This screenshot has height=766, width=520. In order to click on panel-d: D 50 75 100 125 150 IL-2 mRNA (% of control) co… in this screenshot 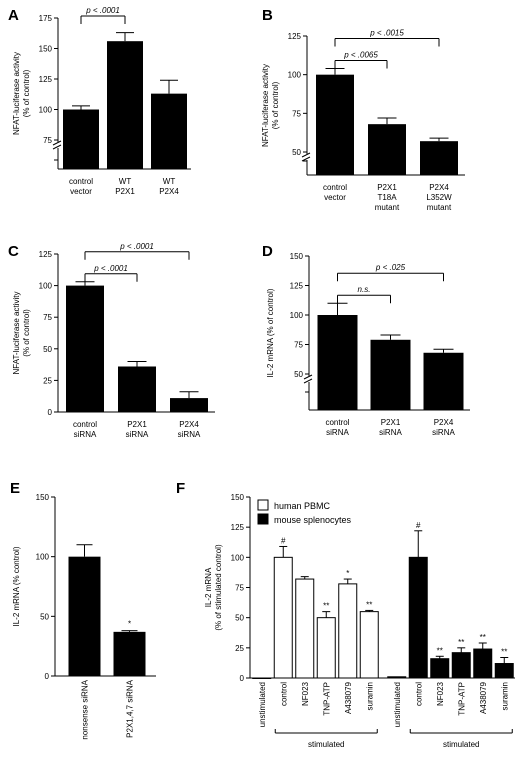, I will do `click(366, 340)`.